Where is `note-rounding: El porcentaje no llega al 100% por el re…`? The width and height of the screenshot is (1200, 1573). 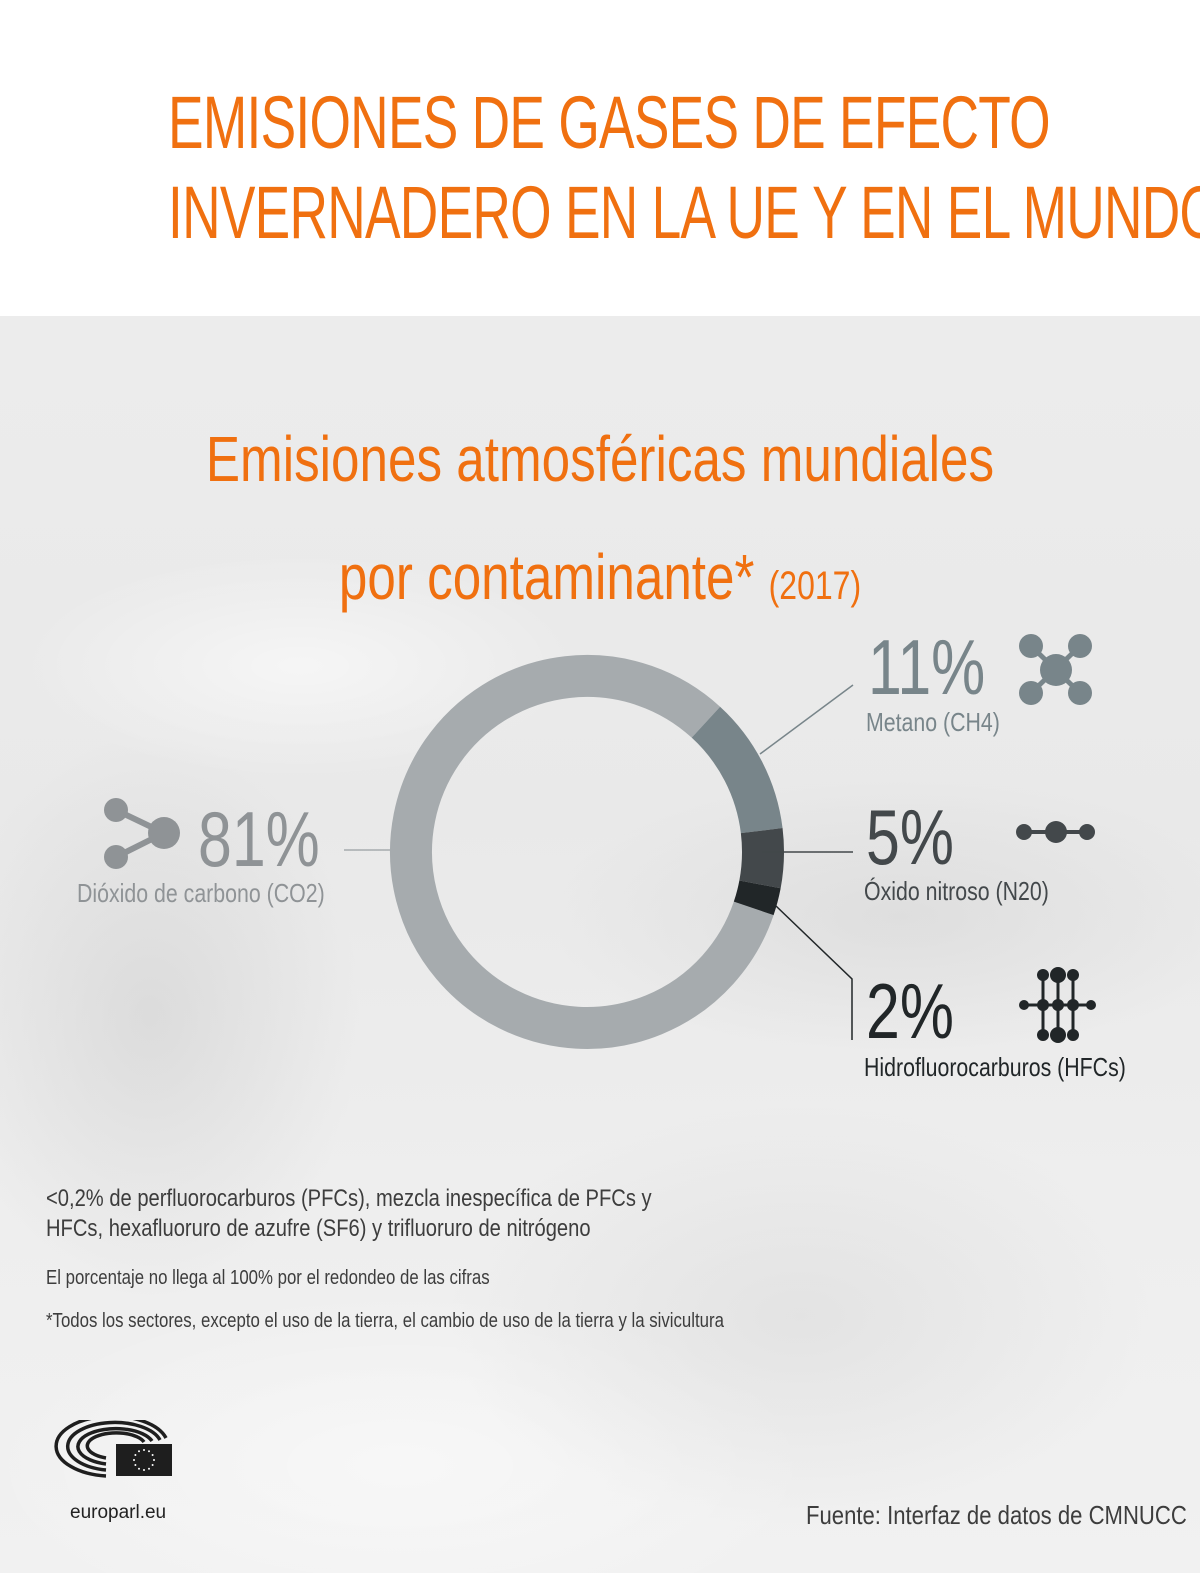
note-rounding: El porcentaje no llega al 100% por el re… is located at coordinates (268, 1278).